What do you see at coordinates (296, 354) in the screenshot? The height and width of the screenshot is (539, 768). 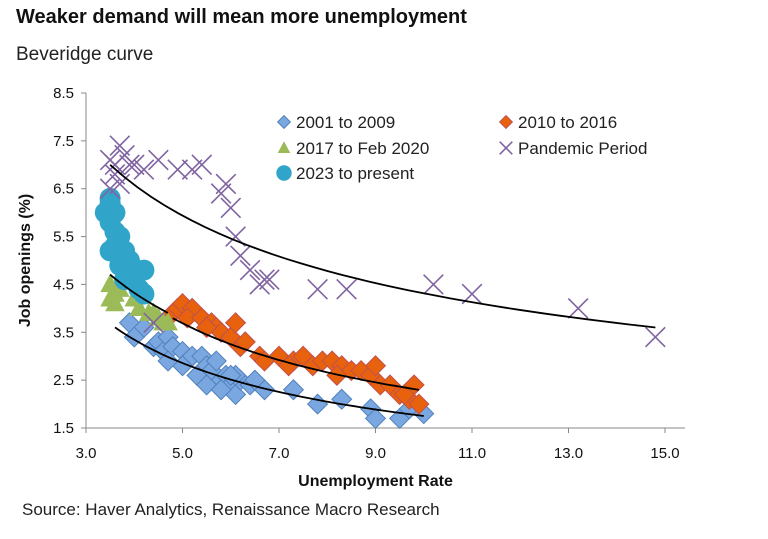 I see `trendline-2010-to-2016` at bounding box center [296, 354].